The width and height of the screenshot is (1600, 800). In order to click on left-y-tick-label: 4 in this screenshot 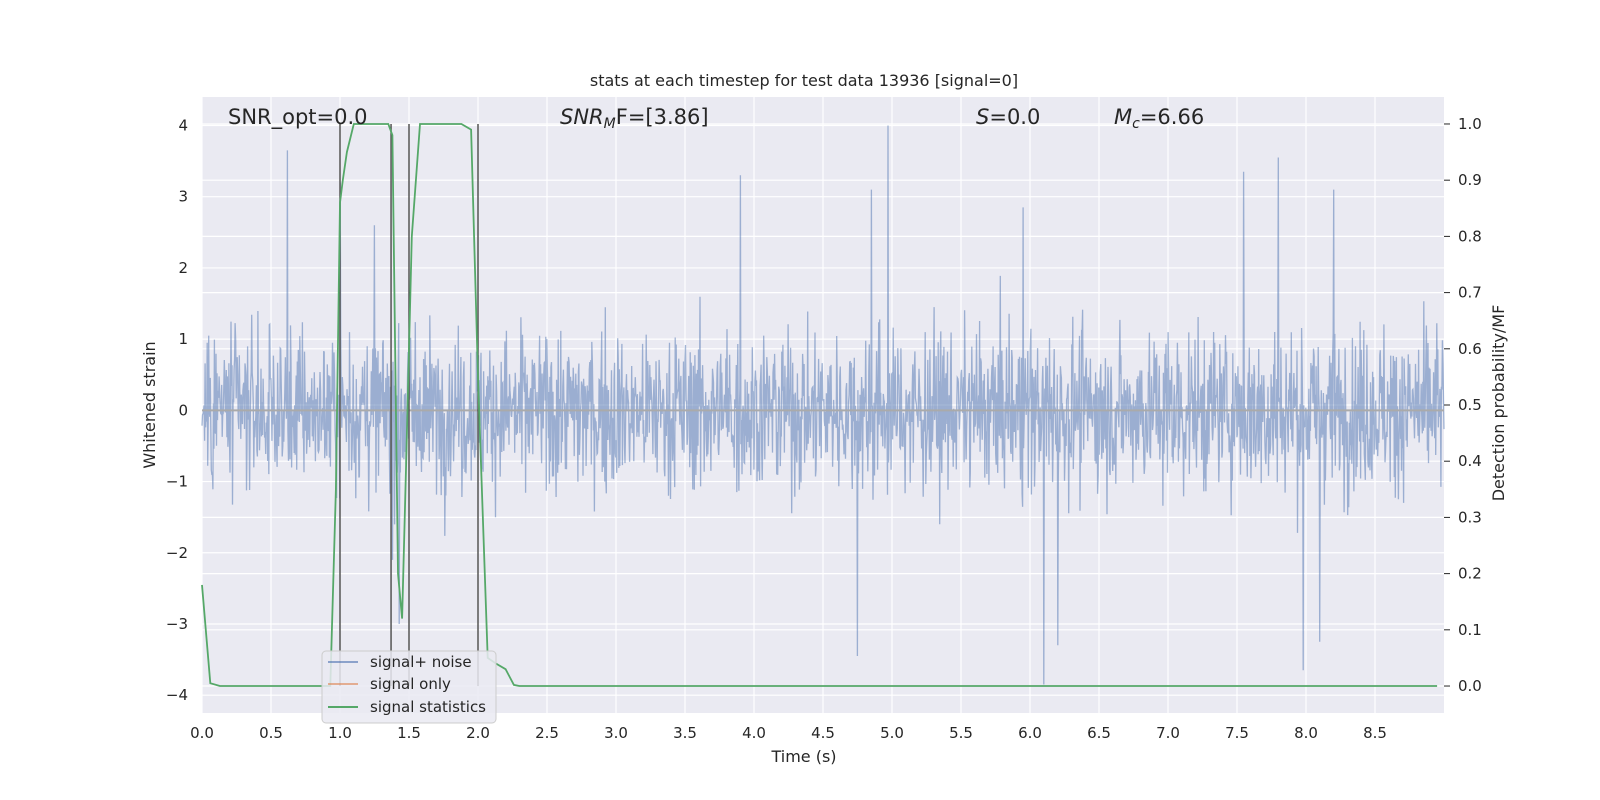, I will do `click(183, 125)`.